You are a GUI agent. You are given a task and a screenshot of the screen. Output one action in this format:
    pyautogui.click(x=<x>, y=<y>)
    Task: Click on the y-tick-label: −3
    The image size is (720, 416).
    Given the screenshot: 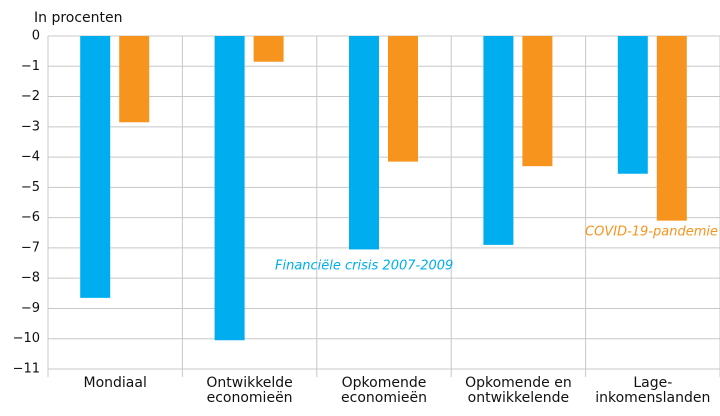 What is the action you would take?
    pyautogui.click(x=30, y=126)
    